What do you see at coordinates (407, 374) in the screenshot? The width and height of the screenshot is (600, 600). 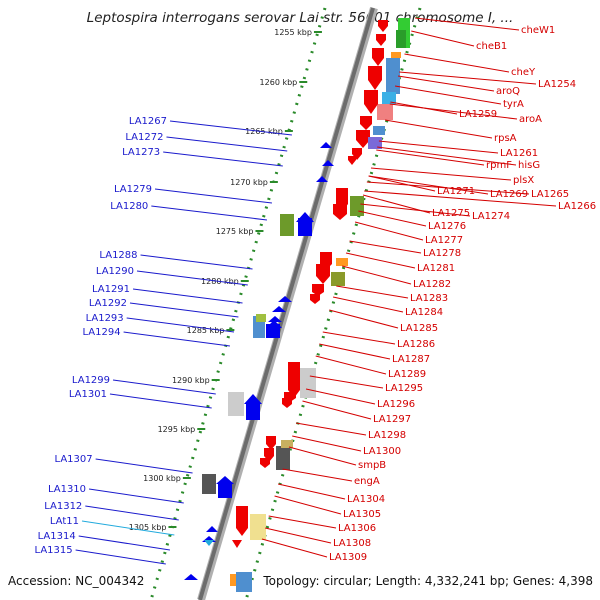 I see `gene-label-right: LA1289` at bounding box center [407, 374].